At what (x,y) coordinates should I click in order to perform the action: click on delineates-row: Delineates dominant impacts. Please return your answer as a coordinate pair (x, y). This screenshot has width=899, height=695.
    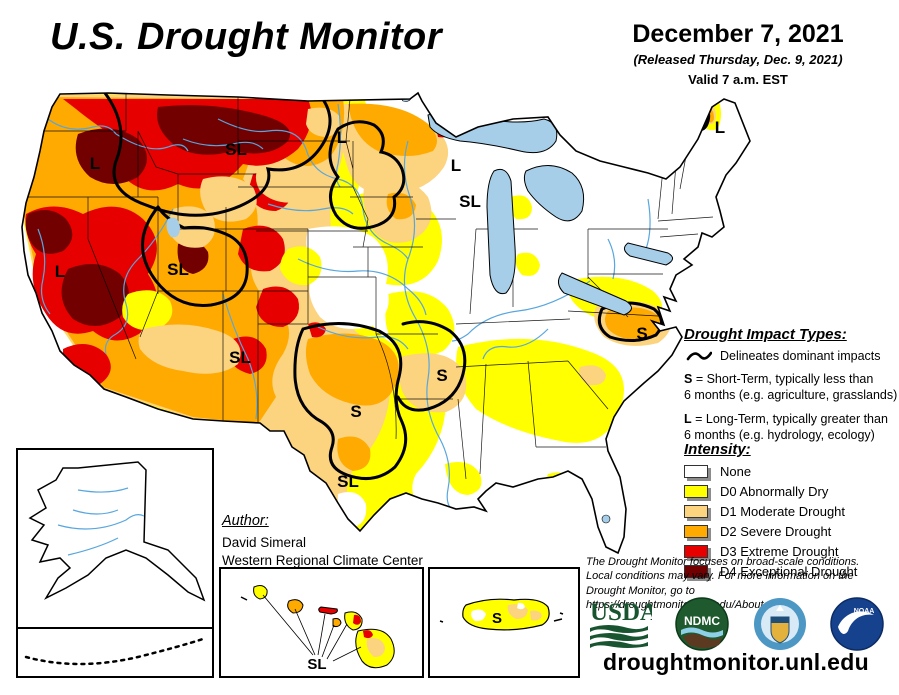
    Looking at the image, I should click on (792, 356).